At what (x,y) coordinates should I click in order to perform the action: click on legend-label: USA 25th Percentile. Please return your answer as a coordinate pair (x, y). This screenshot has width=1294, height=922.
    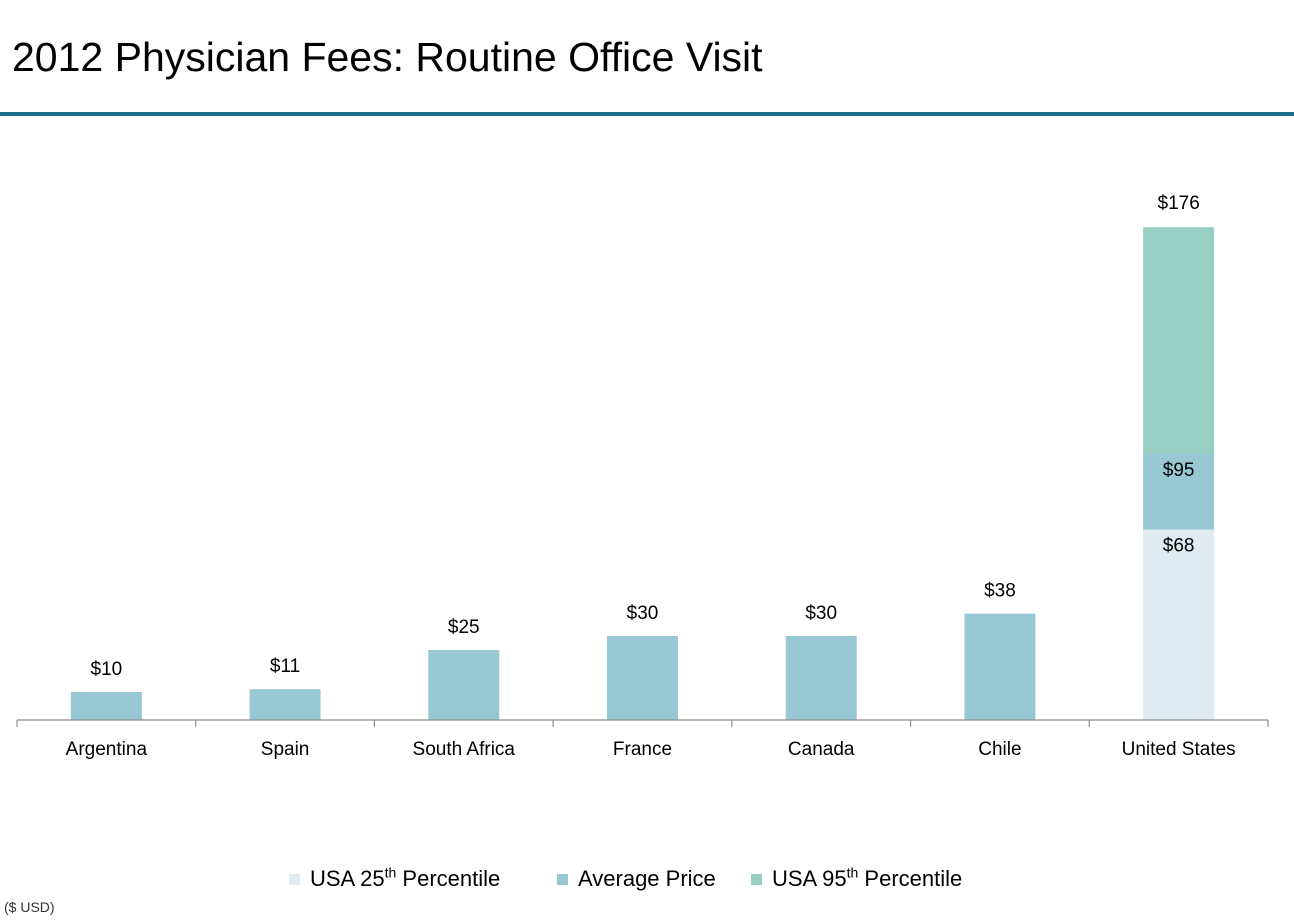
    Looking at the image, I should click on (405, 877).